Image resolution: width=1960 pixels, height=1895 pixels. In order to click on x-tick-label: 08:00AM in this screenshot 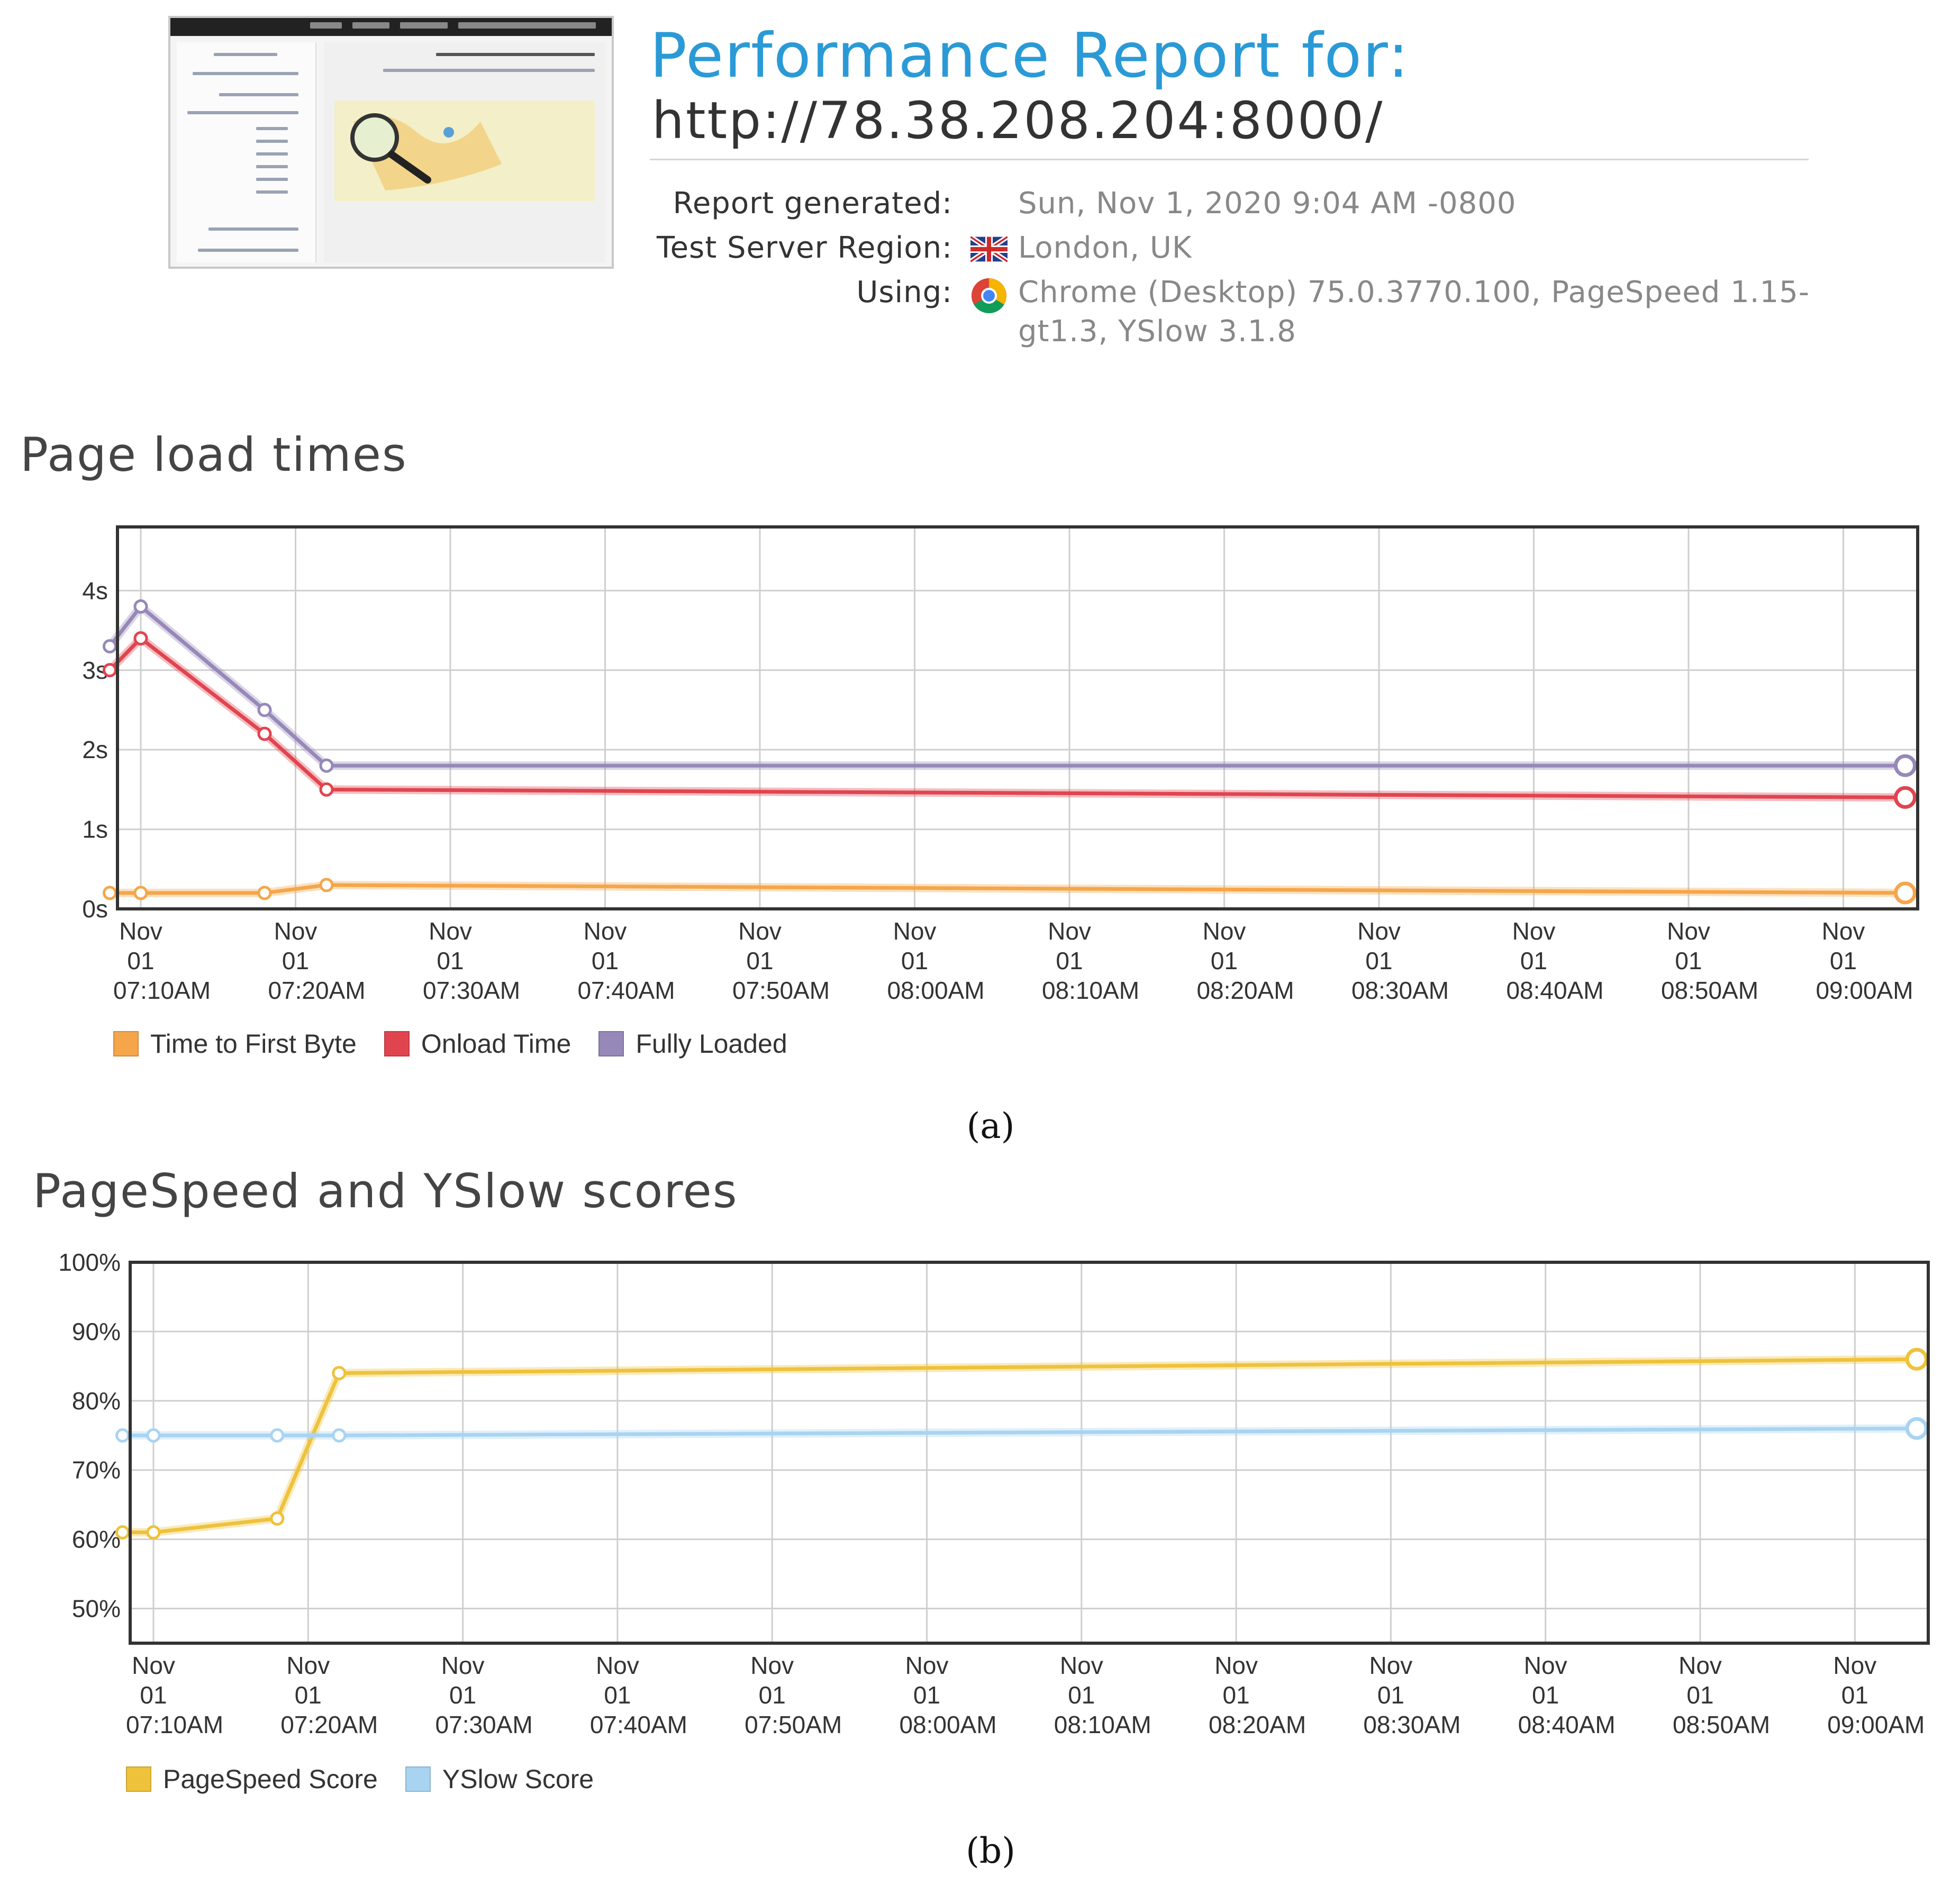, I will do `click(935, 990)`.